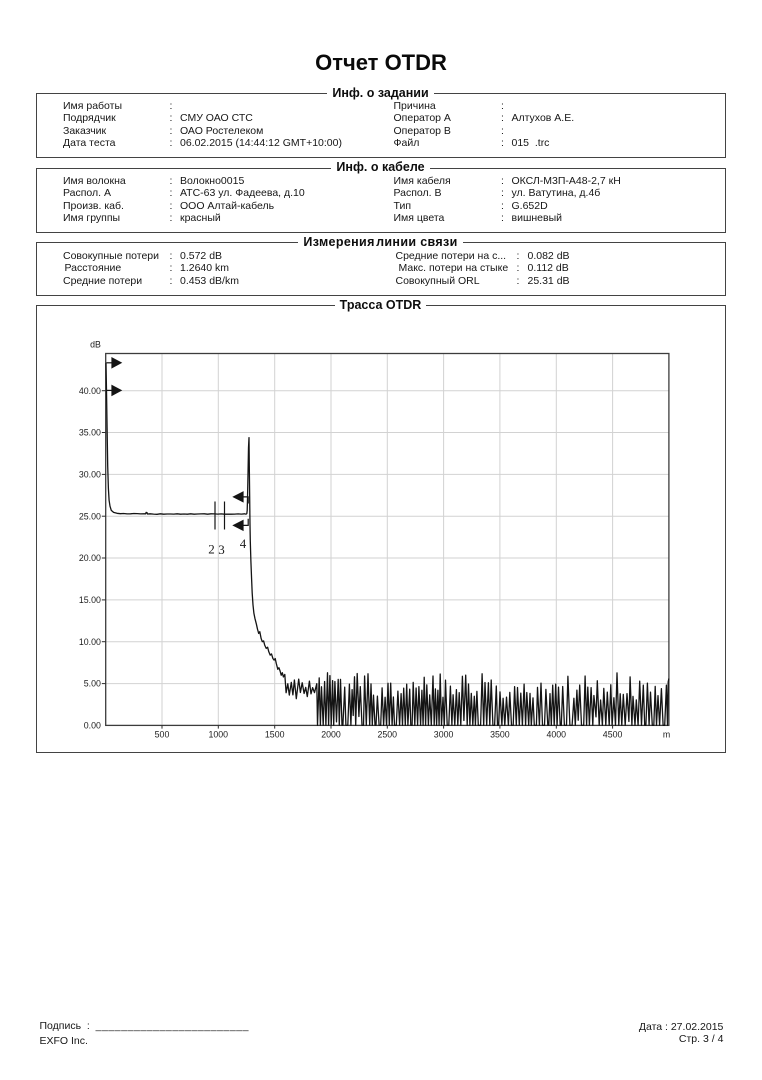  Describe the element at coordinates (388, 735) in the screenshot. I see `svg-text: 2500` at that location.